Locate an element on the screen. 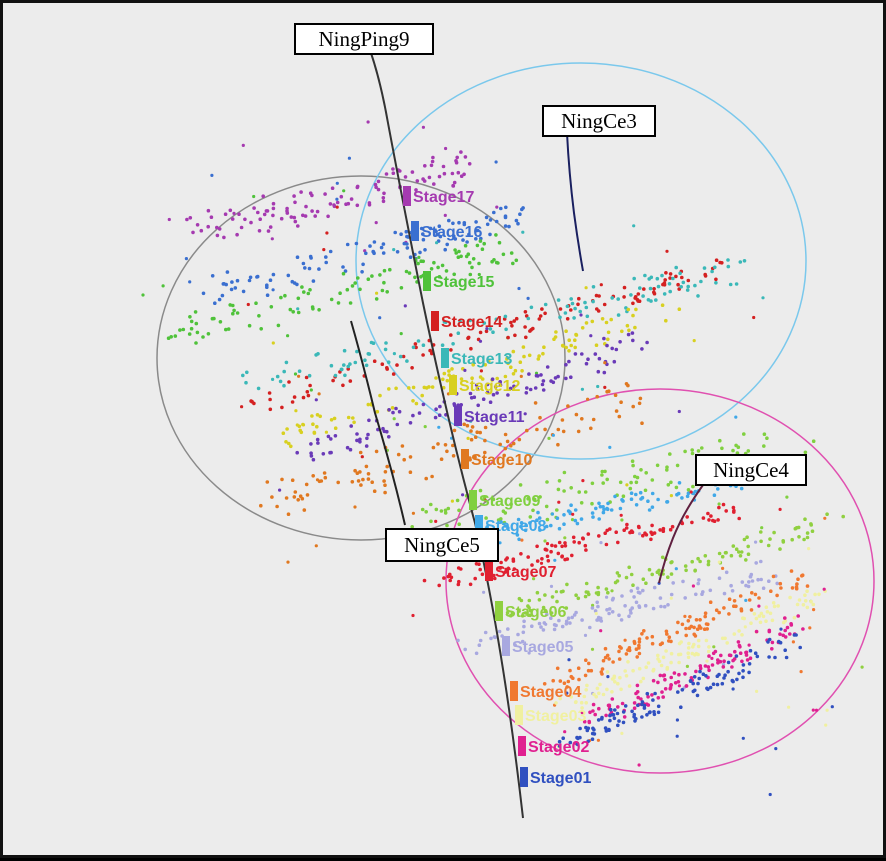 The width and height of the screenshot is (886, 861). stage-label: Stage03 is located at coordinates (555, 716).